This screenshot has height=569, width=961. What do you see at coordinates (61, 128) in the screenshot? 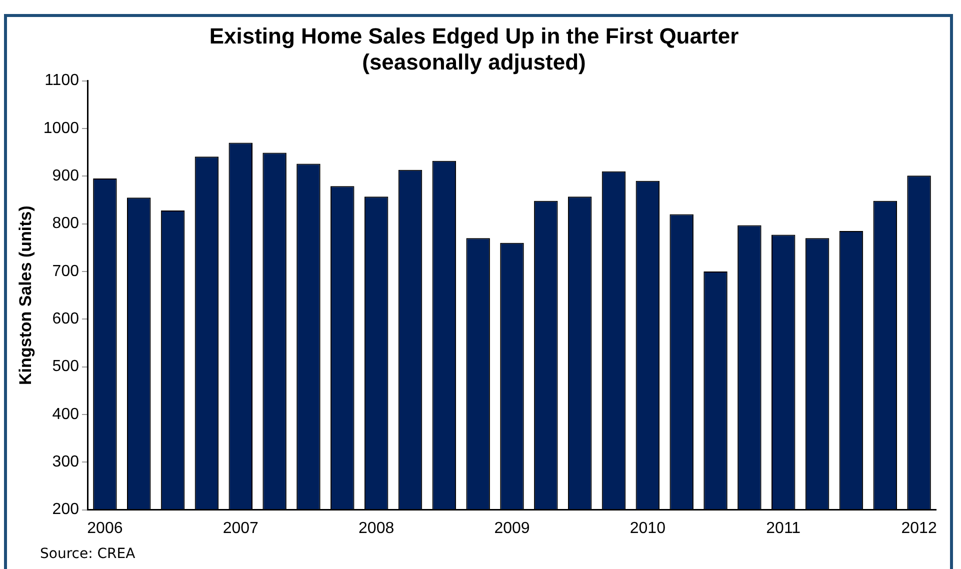
I see `y-tick-label: 1000` at bounding box center [61, 128].